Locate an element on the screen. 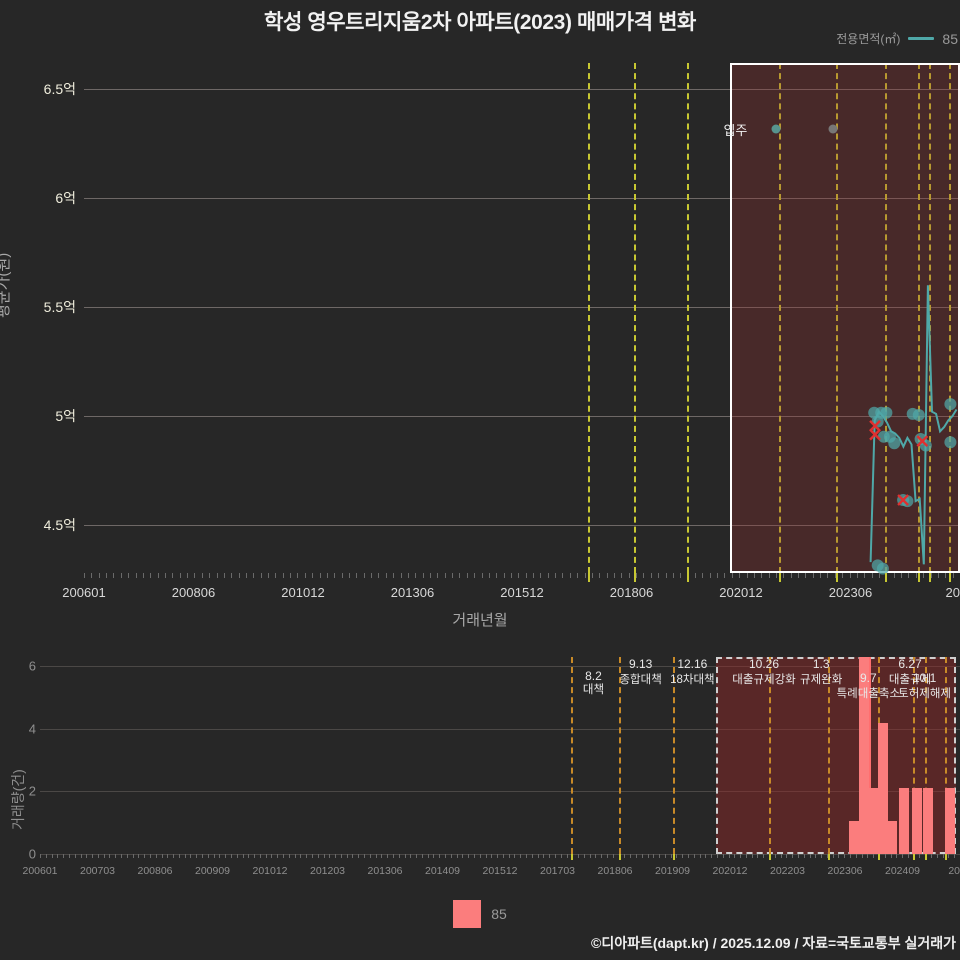 The image size is (960, 960). price-chart-legend: 전용면적(㎡) 85 is located at coordinates (897, 38).